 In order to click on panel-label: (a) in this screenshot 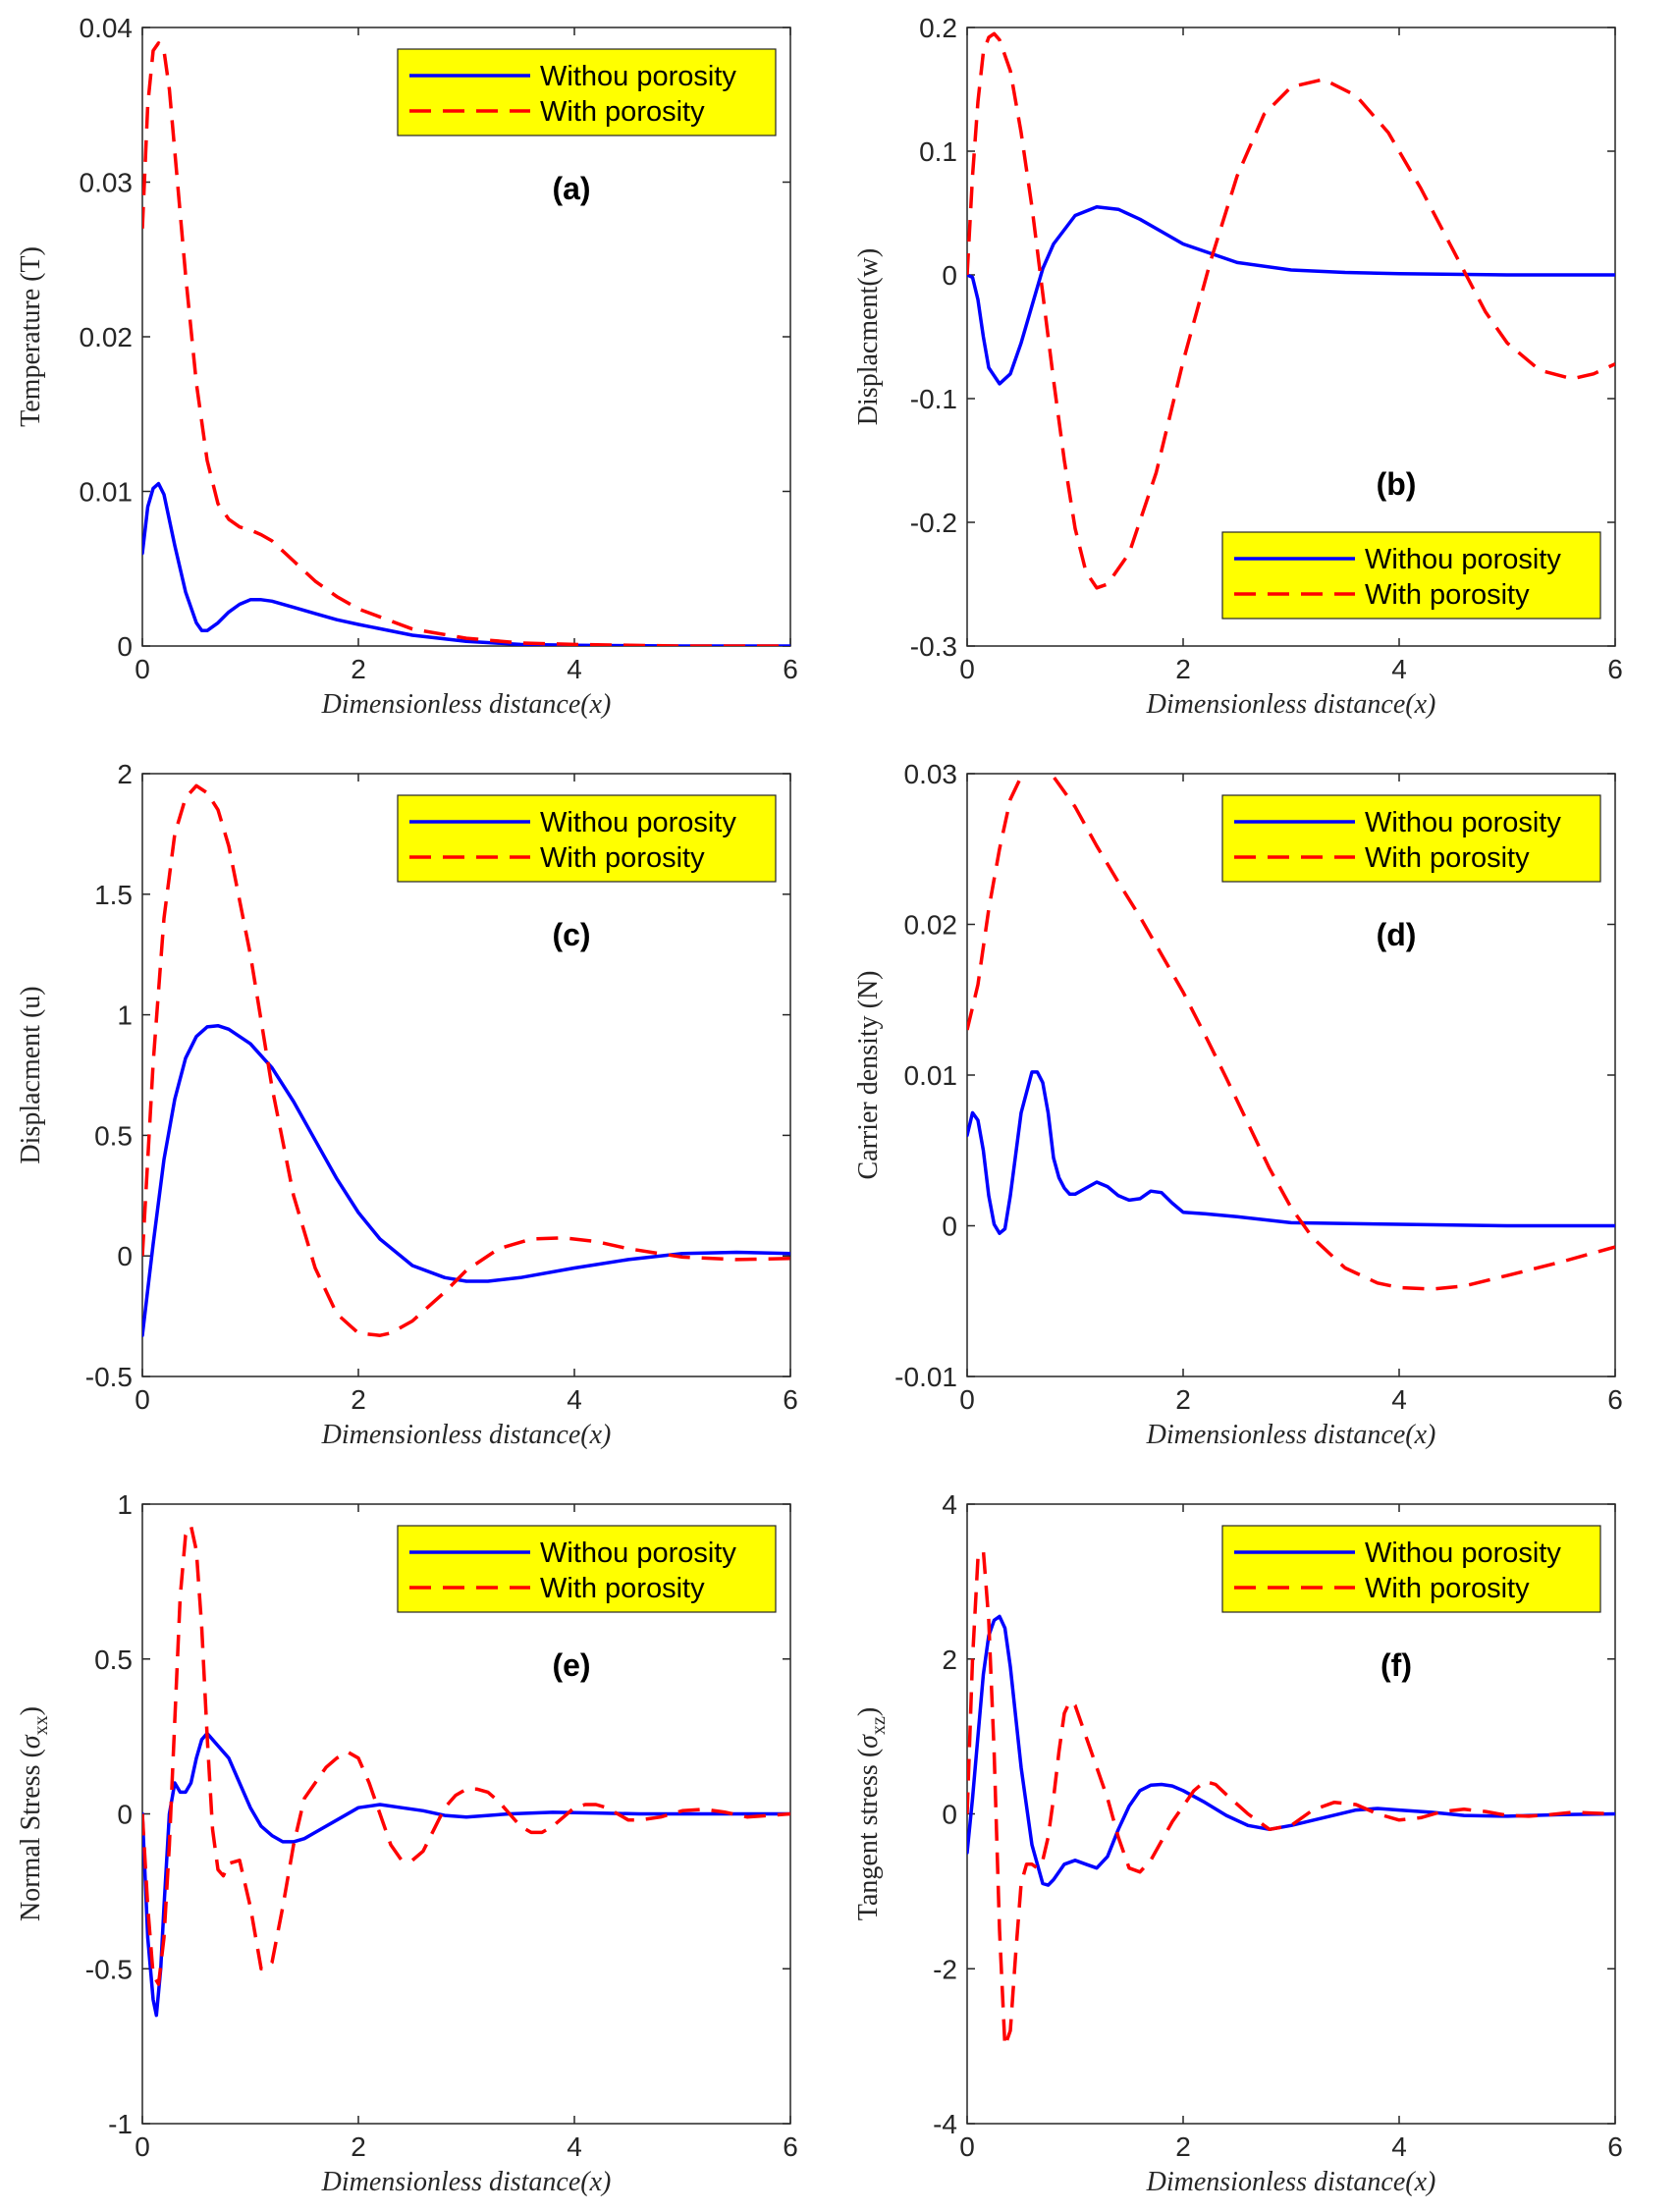, I will do `click(571, 188)`.